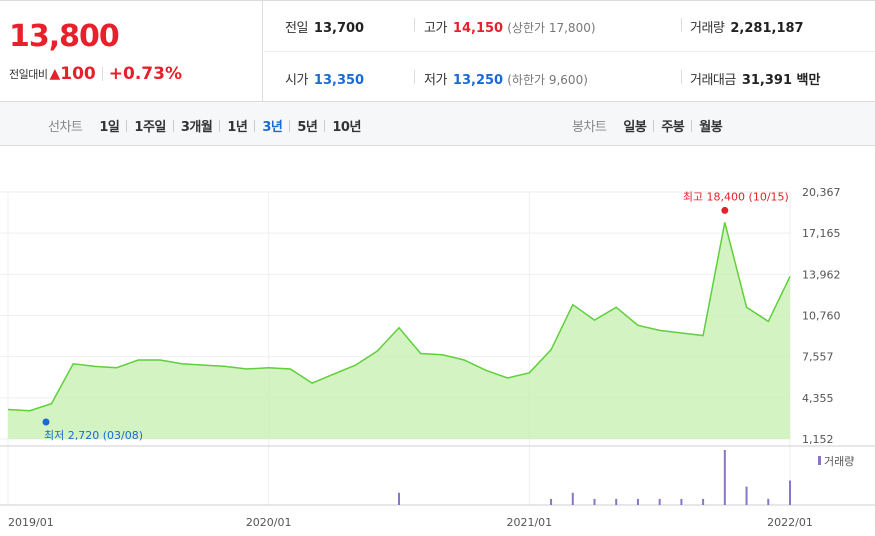 The image size is (875, 536). What do you see at coordinates (478, 28) in the screenshot?
I see `high-value: 14,150` at bounding box center [478, 28].